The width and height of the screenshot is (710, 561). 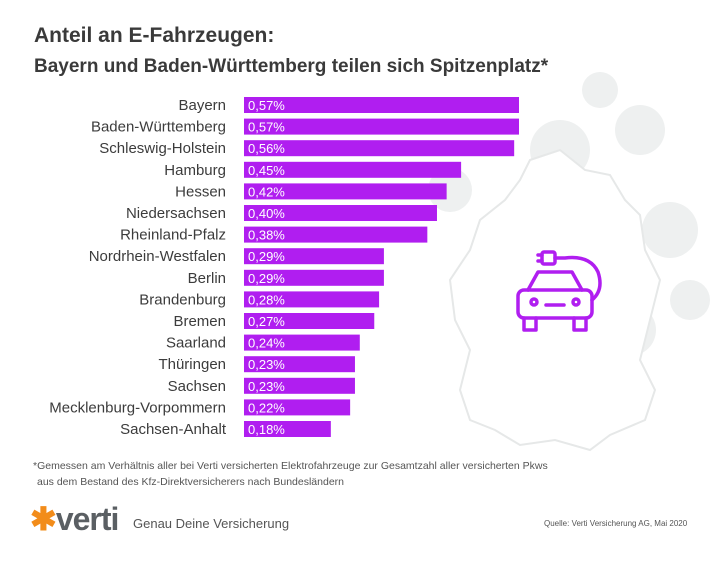 What do you see at coordinates (266, 213) in the screenshot?
I see `data-label: 0,40%` at bounding box center [266, 213].